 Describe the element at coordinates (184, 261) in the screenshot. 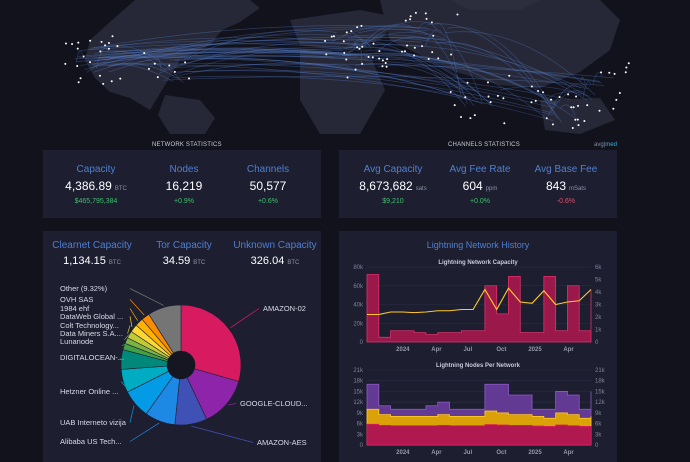

I see `stat-value: 34.59 BTC` at that location.